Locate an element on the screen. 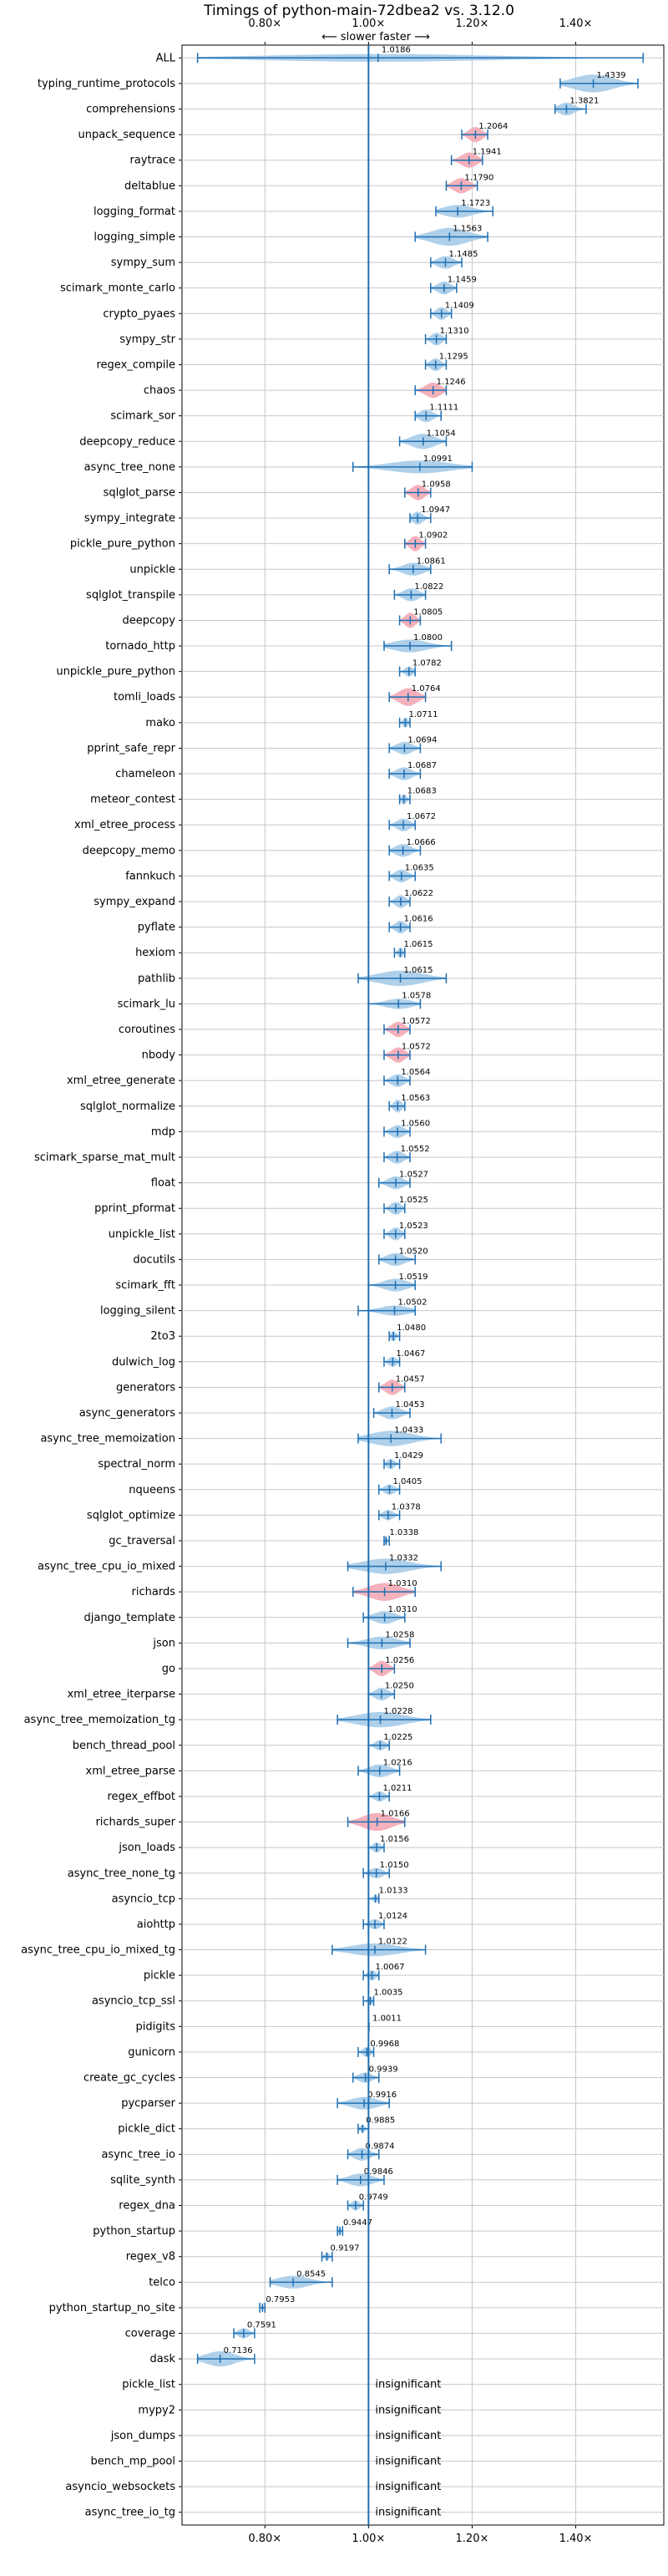 The height and width of the screenshot is (2576, 668). value-label: 1.0429 is located at coordinates (408, 1456).